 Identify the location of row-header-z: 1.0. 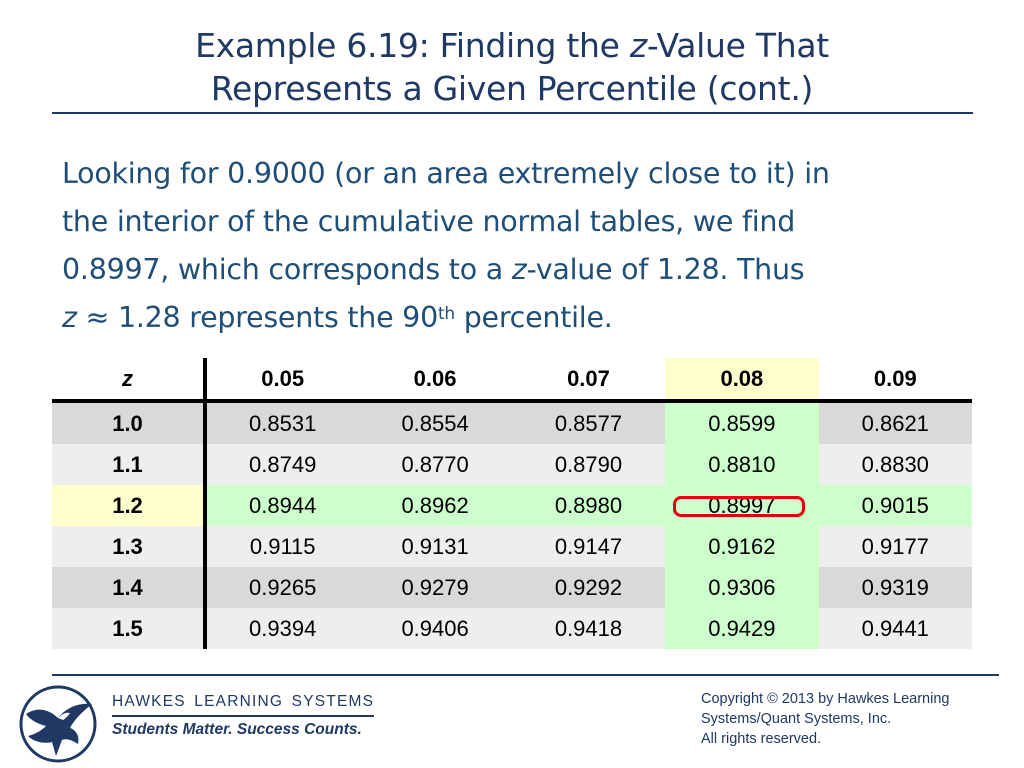
(129, 422).